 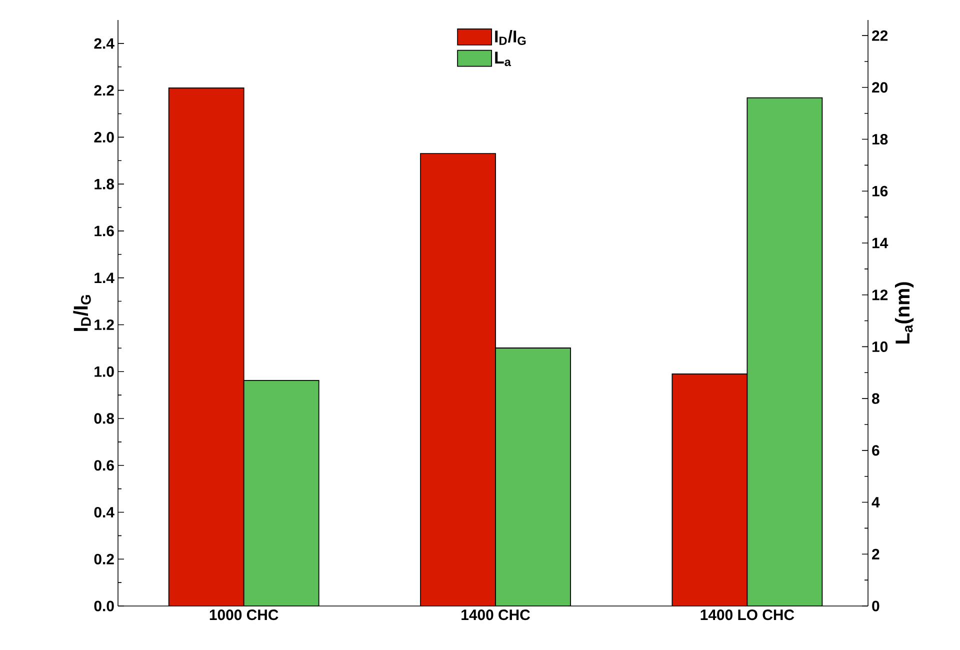 What do you see at coordinates (880, 87) in the screenshot?
I see `y2-tick-label: 20` at bounding box center [880, 87].